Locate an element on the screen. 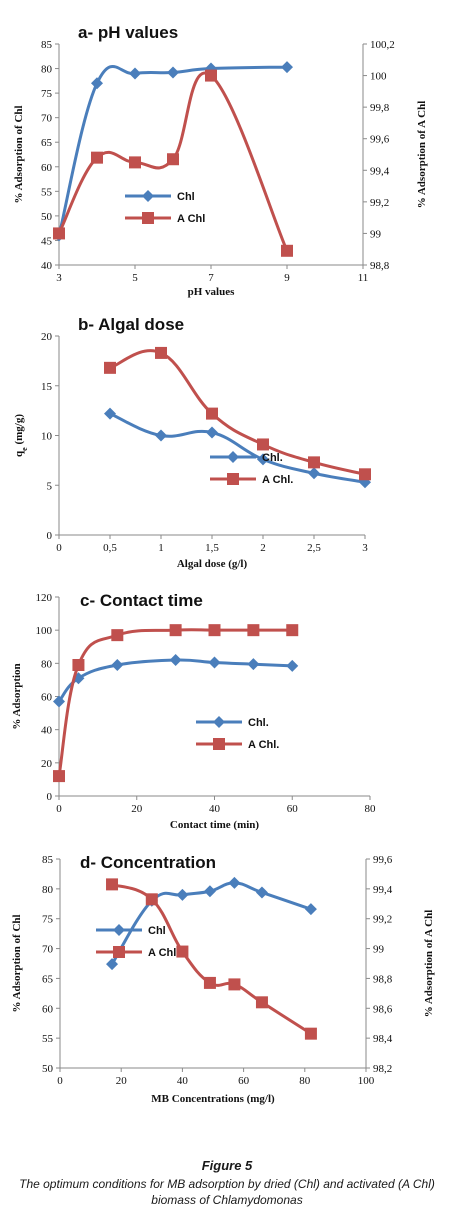 This screenshot has width=454, height=1219. x-tick-label: 3 is located at coordinates (59, 278).